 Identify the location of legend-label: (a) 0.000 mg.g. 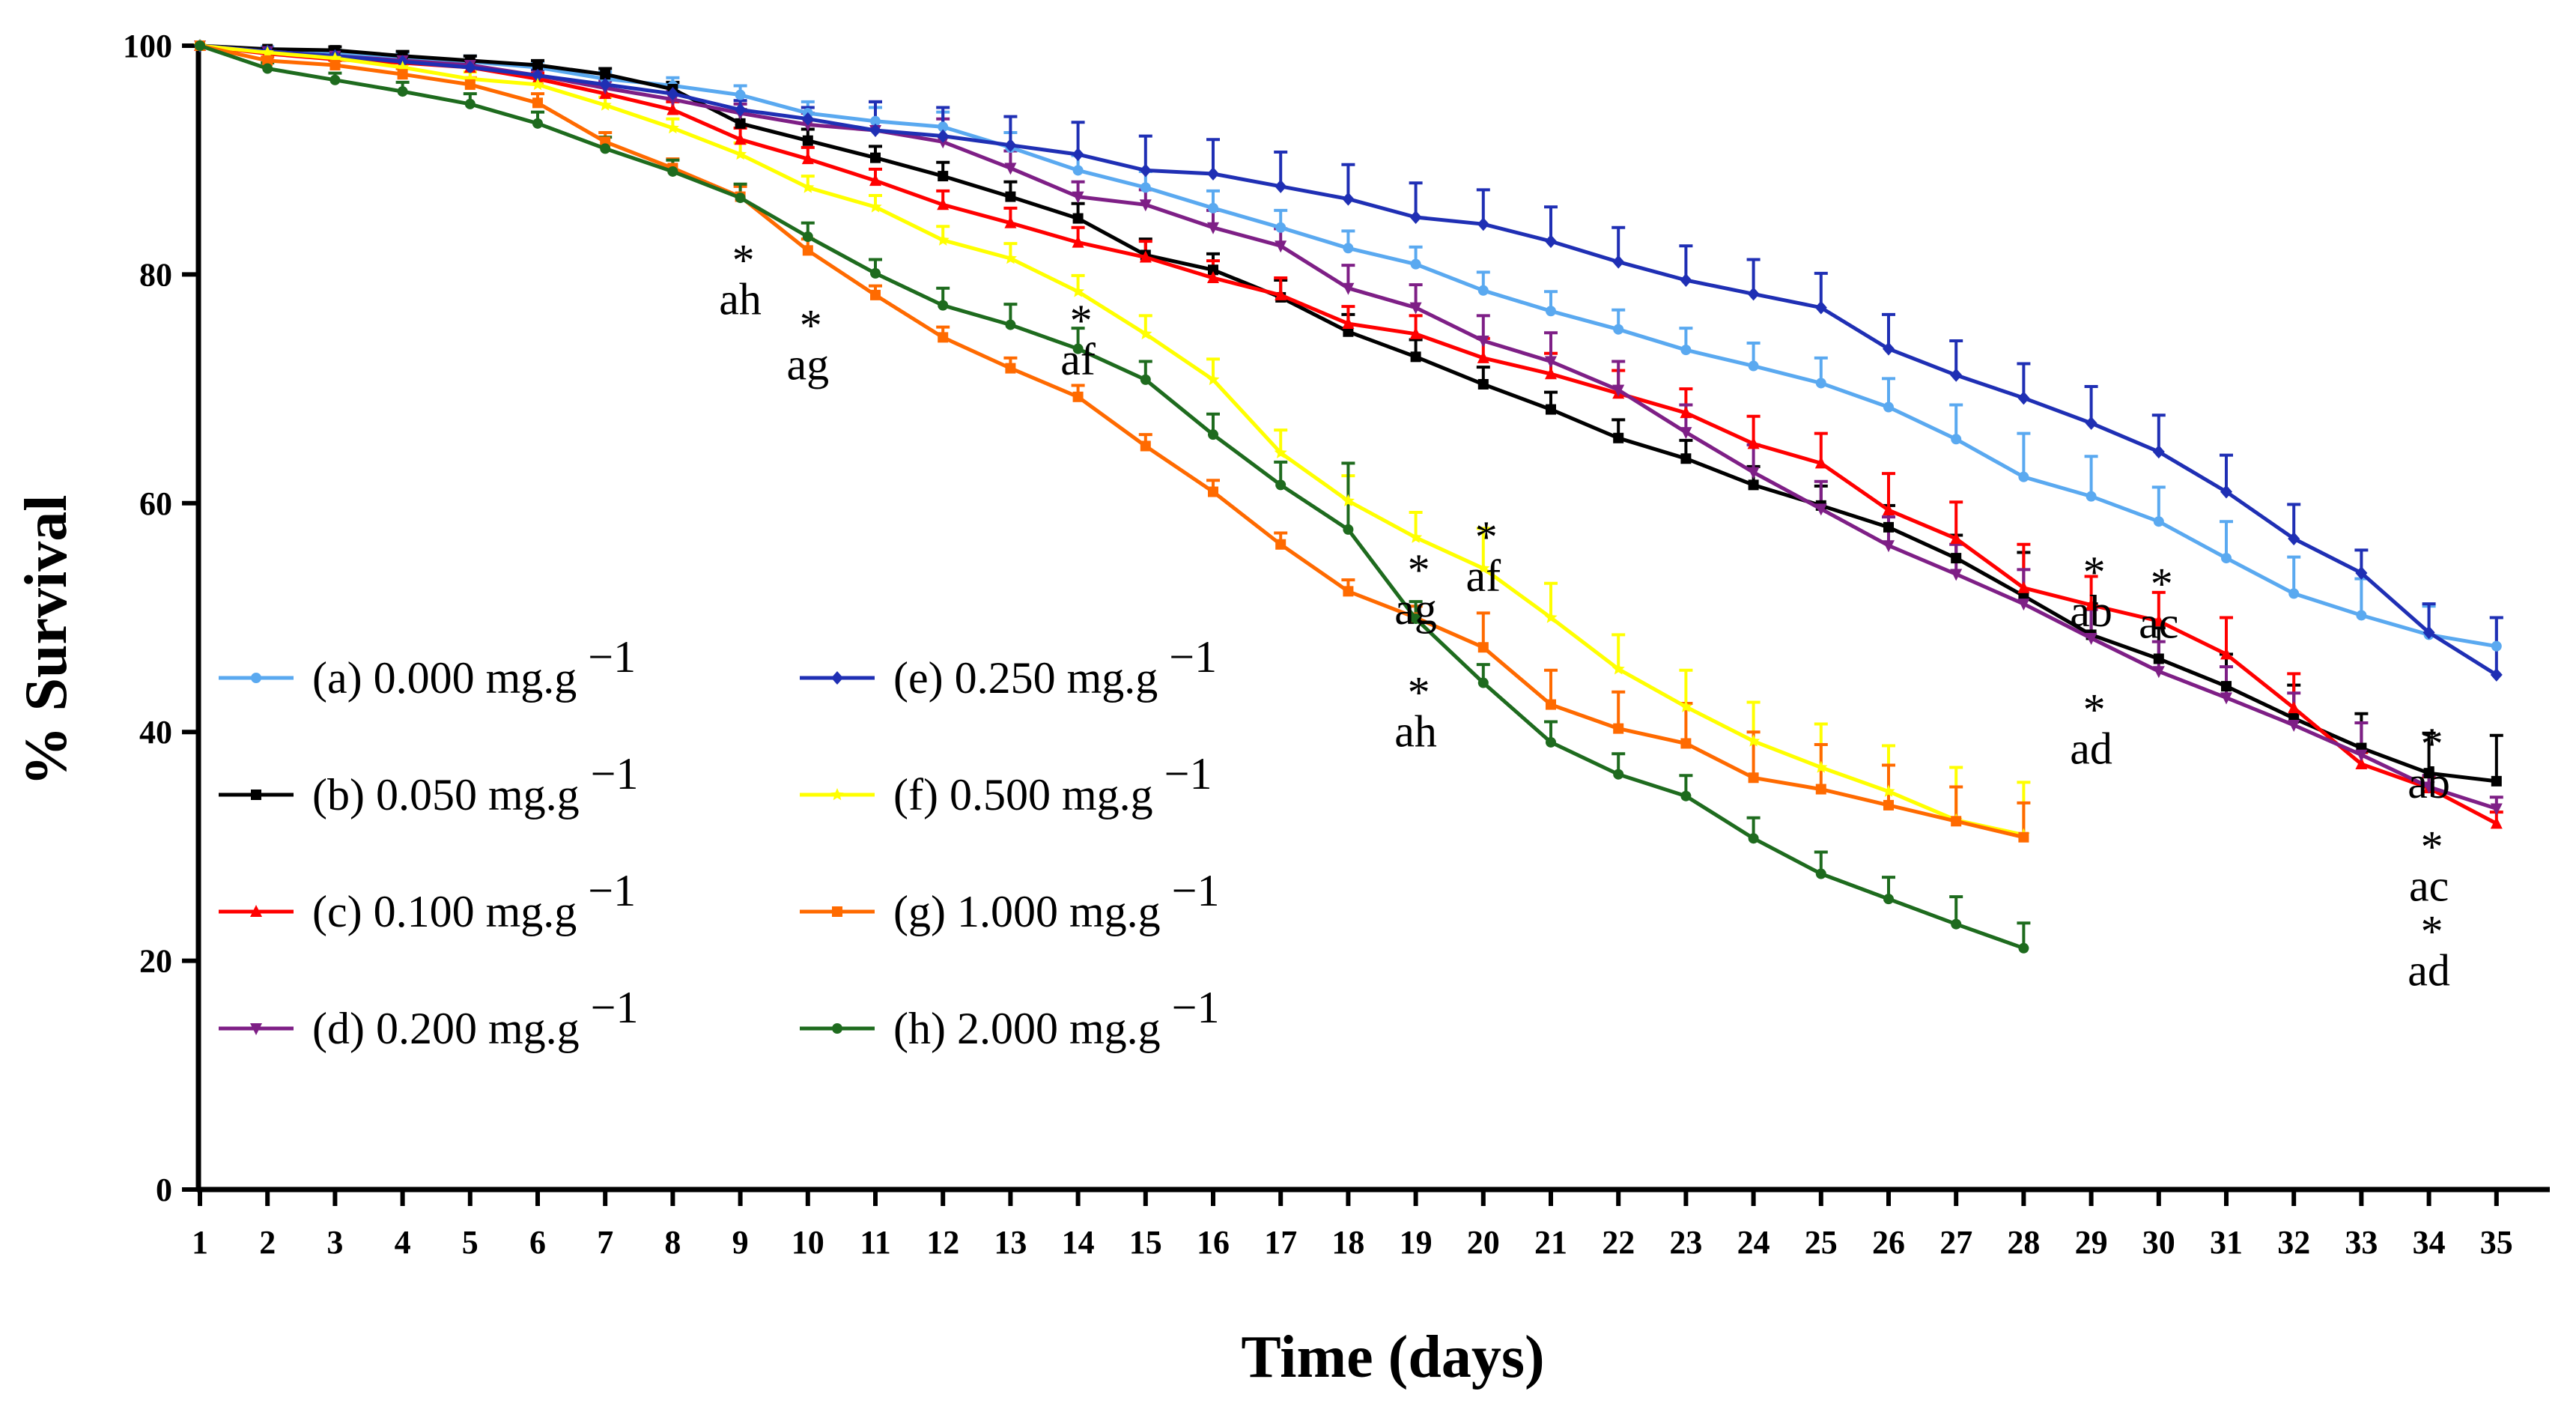
(444, 678).